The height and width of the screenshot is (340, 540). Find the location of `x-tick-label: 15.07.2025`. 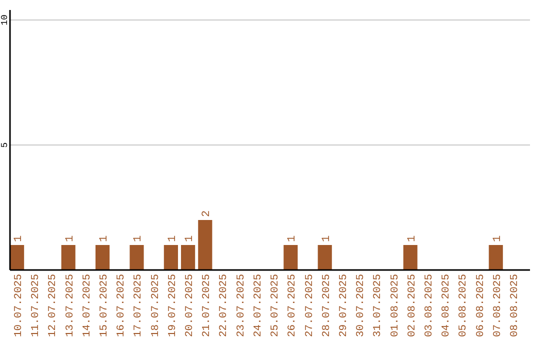

x-tick-label: 15.07.2025 is located at coordinates (104, 306).